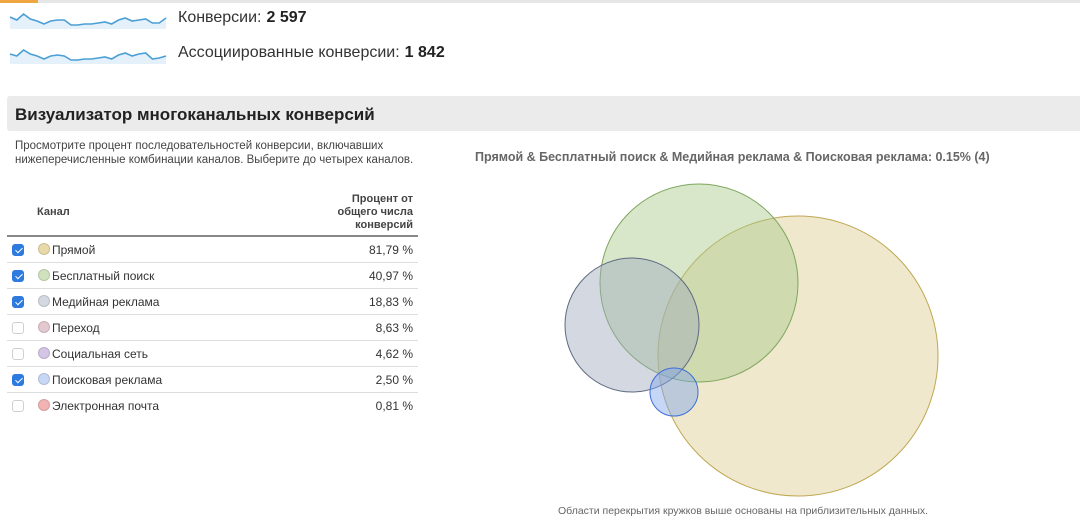  What do you see at coordinates (100, 354) in the screenshot?
I see `channel-name: Социальная сеть` at bounding box center [100, 354].